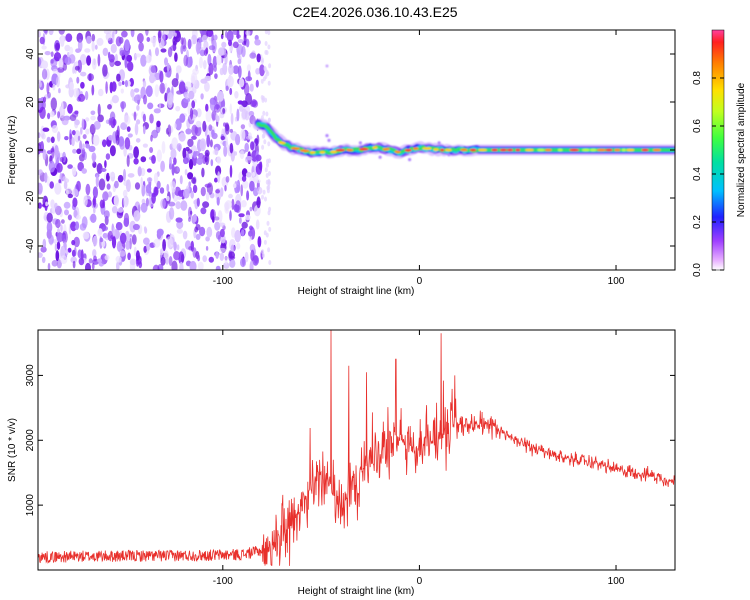  Describe the element at coordinates (697, 126) in the screenshot. I see `colorbar-tick-label: 0.6` at that location.